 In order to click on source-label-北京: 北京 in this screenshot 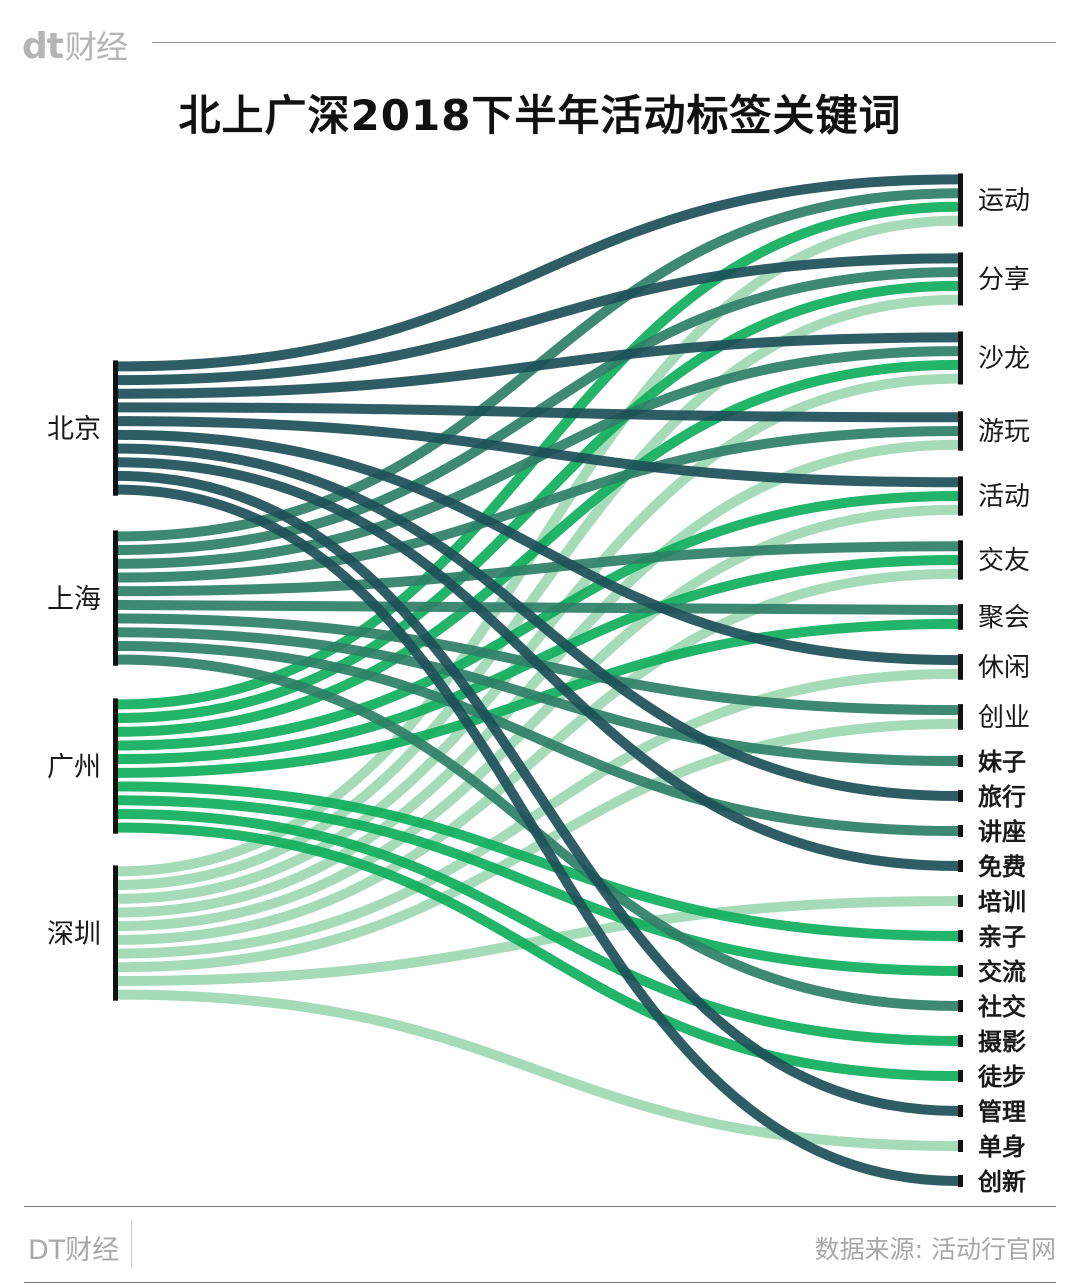, I will do `click(74, 429)`.